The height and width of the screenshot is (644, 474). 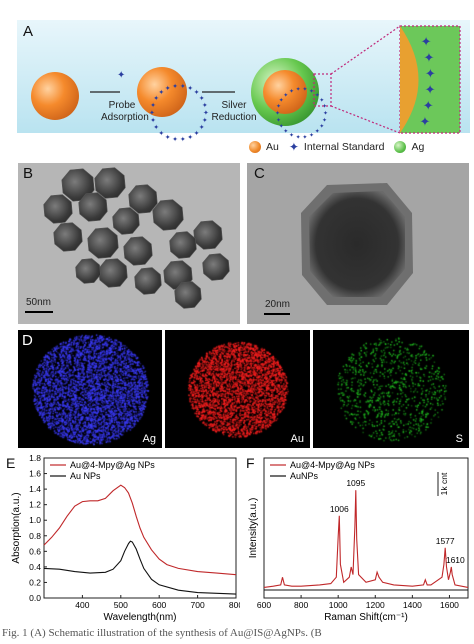 What do you see at coordinates (355, 483) in the screenshot?
I see `peak-label: 1095` at bounding box center [355, 483].